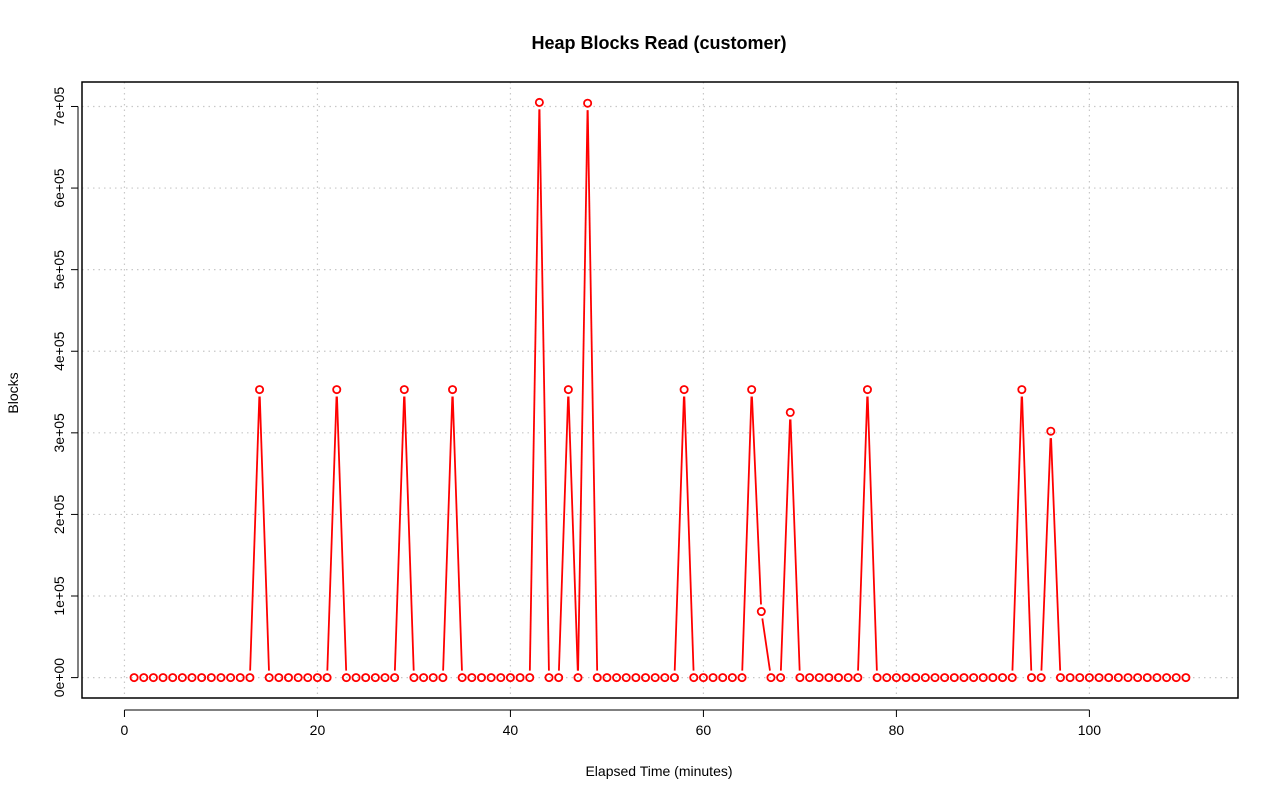 This screenshot has width=1280, height=801. What do you see at coordinates (59, 678) in the screenshot?
I see `y-tick-label: 0e+00` at bounding box center [59, 678].